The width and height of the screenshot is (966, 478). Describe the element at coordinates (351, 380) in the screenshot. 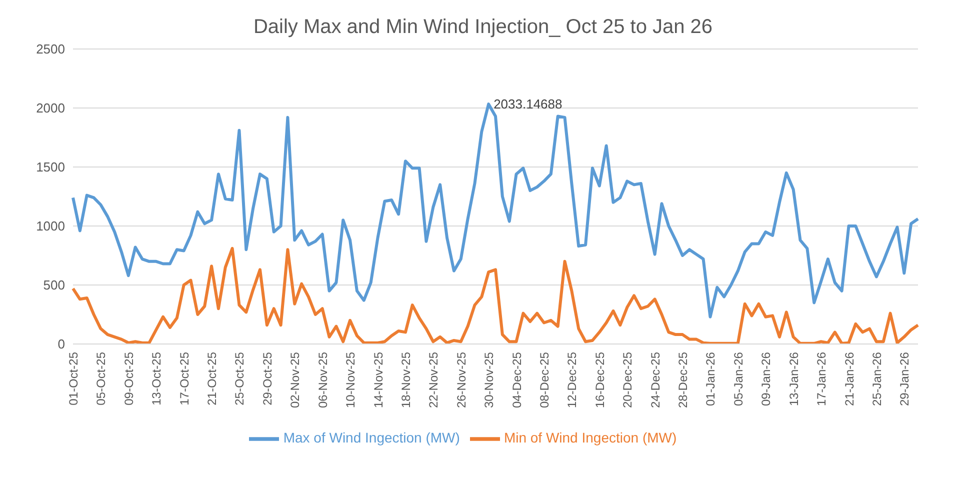

I see `x-tick-label: 10-Nov-25` at that location.